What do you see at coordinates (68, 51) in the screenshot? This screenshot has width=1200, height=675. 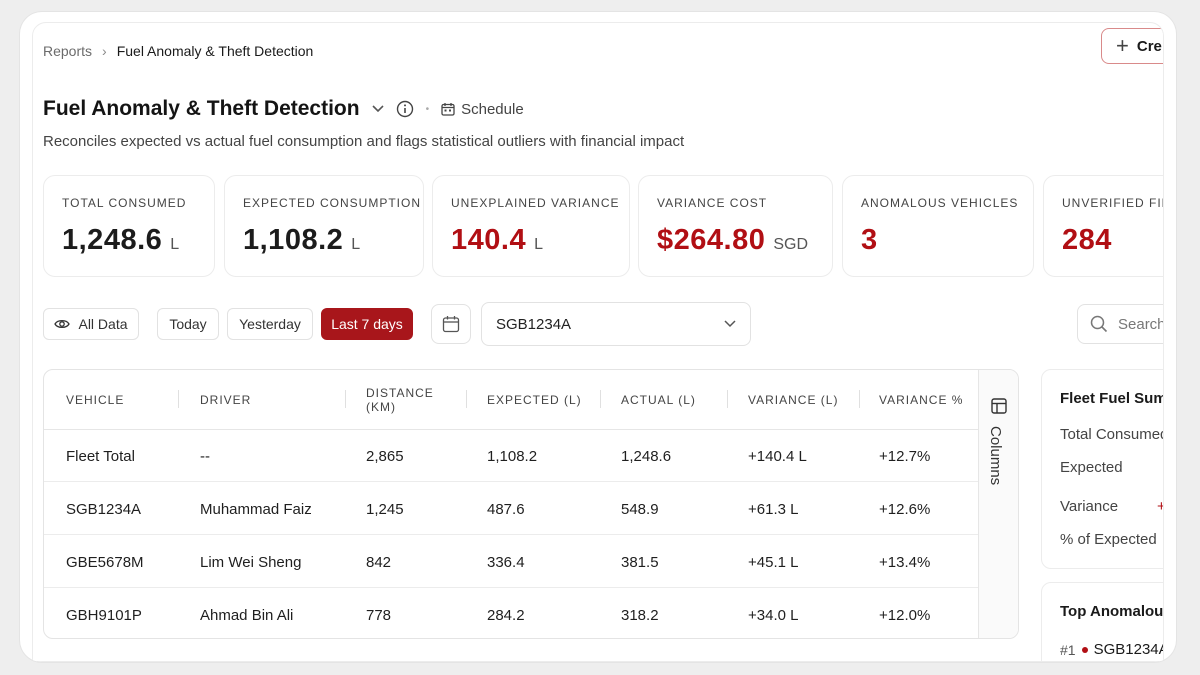 I see `breadcrumb-reports-link: Reports` at bounding box center [68, 51].